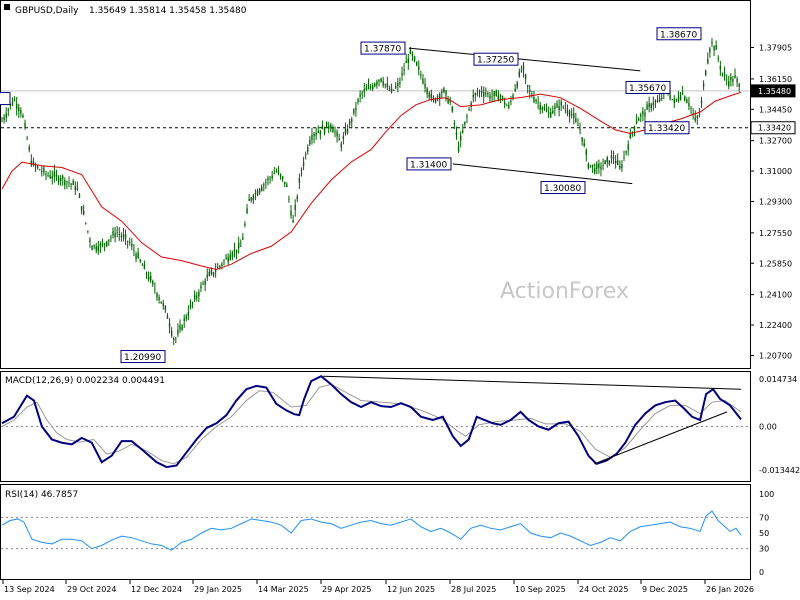 The width and height of the screenshot is (800, 600). I want to click on rsi-ytick-label: 100, so click(766, 494).